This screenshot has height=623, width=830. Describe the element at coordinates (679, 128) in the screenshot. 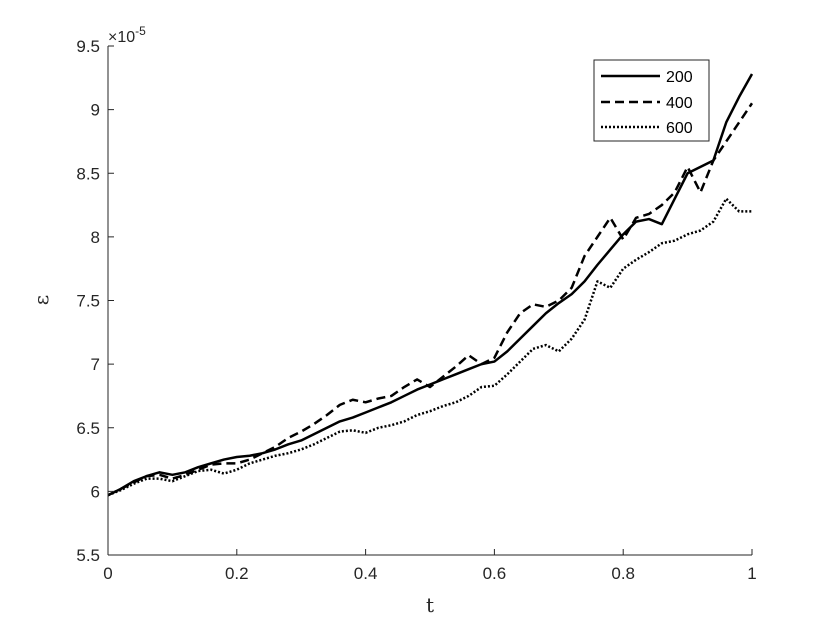

I see `legend-label-600: 600` at that location.